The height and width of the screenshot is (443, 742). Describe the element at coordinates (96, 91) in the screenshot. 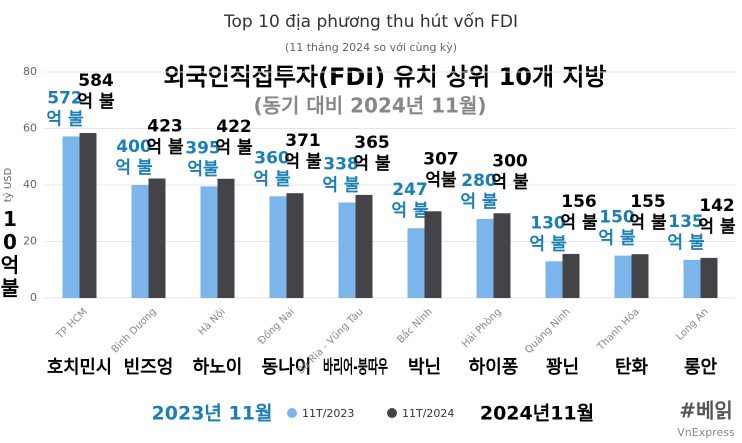

I see `value-label: 584 억 불` at that location.